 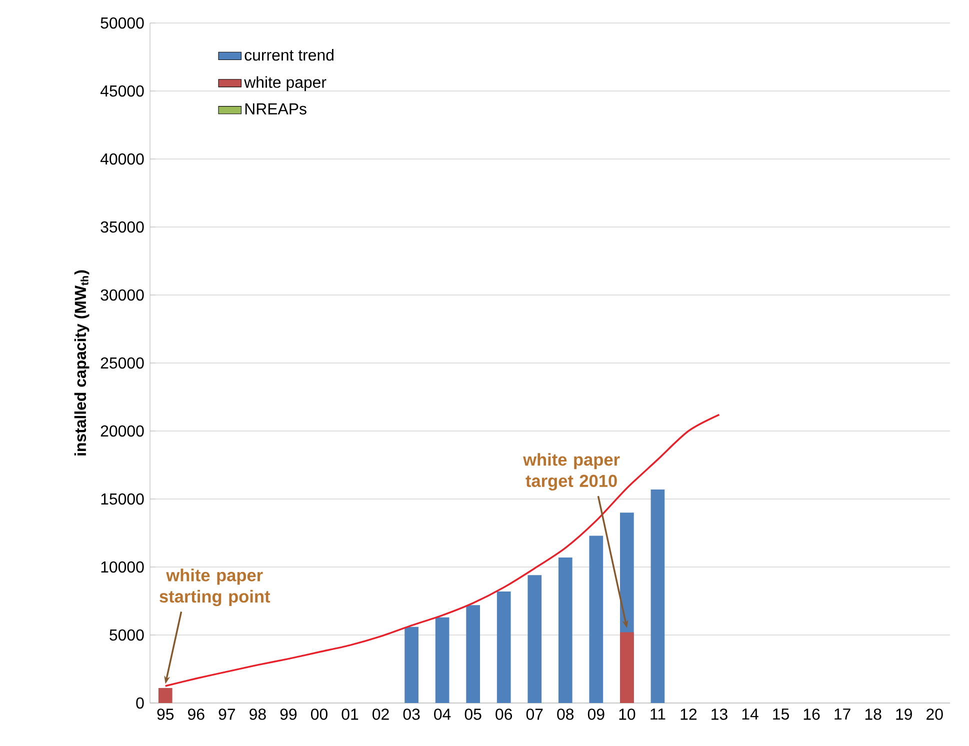 I want to click on y-tick-label: 10000, so click(x=122, y=567).